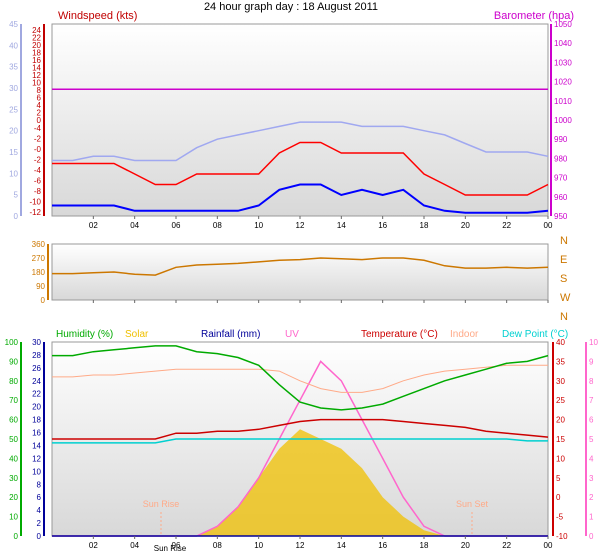 The width and height of the screenshot is (600, 555). I want to click on wind-average-line, so click(300, 198).